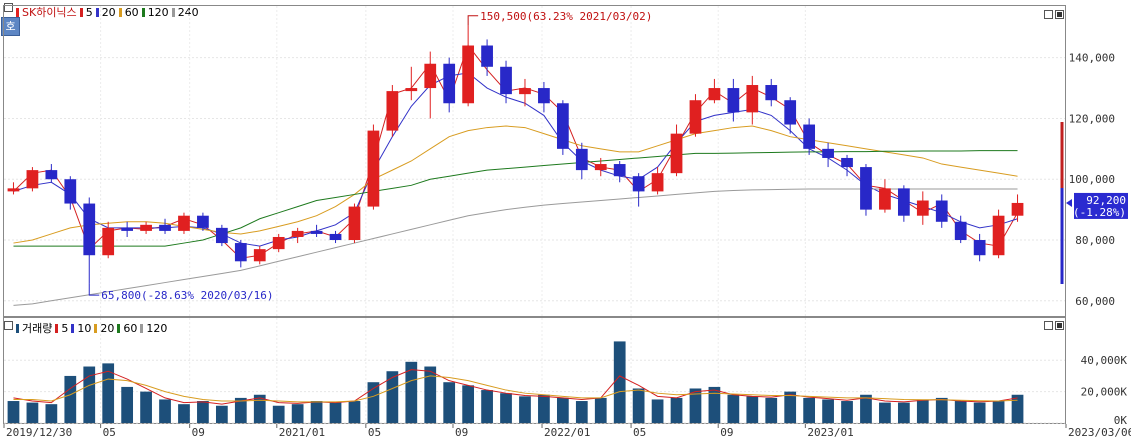  Describe the element at coordinates (1059, 325) in the screenshot. I see `volume-panel-maximize-icon` at that location.